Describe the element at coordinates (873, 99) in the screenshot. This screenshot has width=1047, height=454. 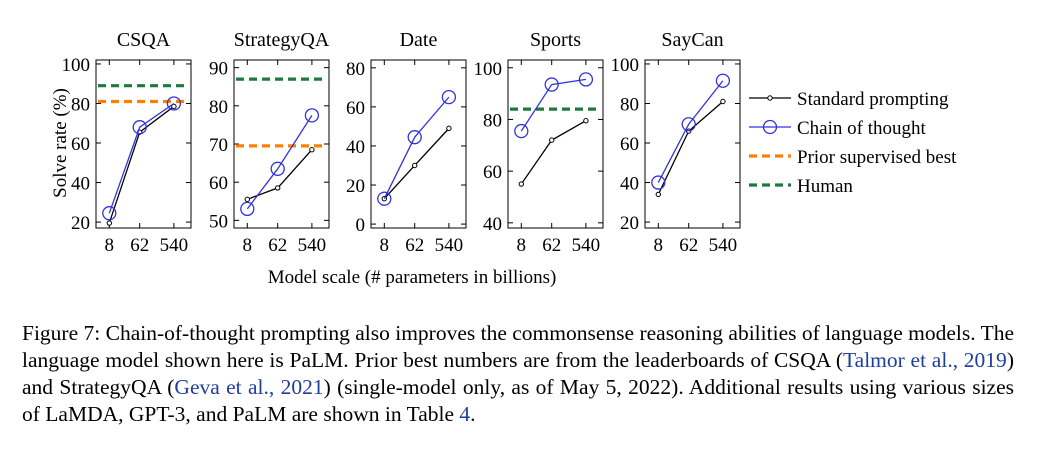
I see `legend-label: Standard prompting` at that location.